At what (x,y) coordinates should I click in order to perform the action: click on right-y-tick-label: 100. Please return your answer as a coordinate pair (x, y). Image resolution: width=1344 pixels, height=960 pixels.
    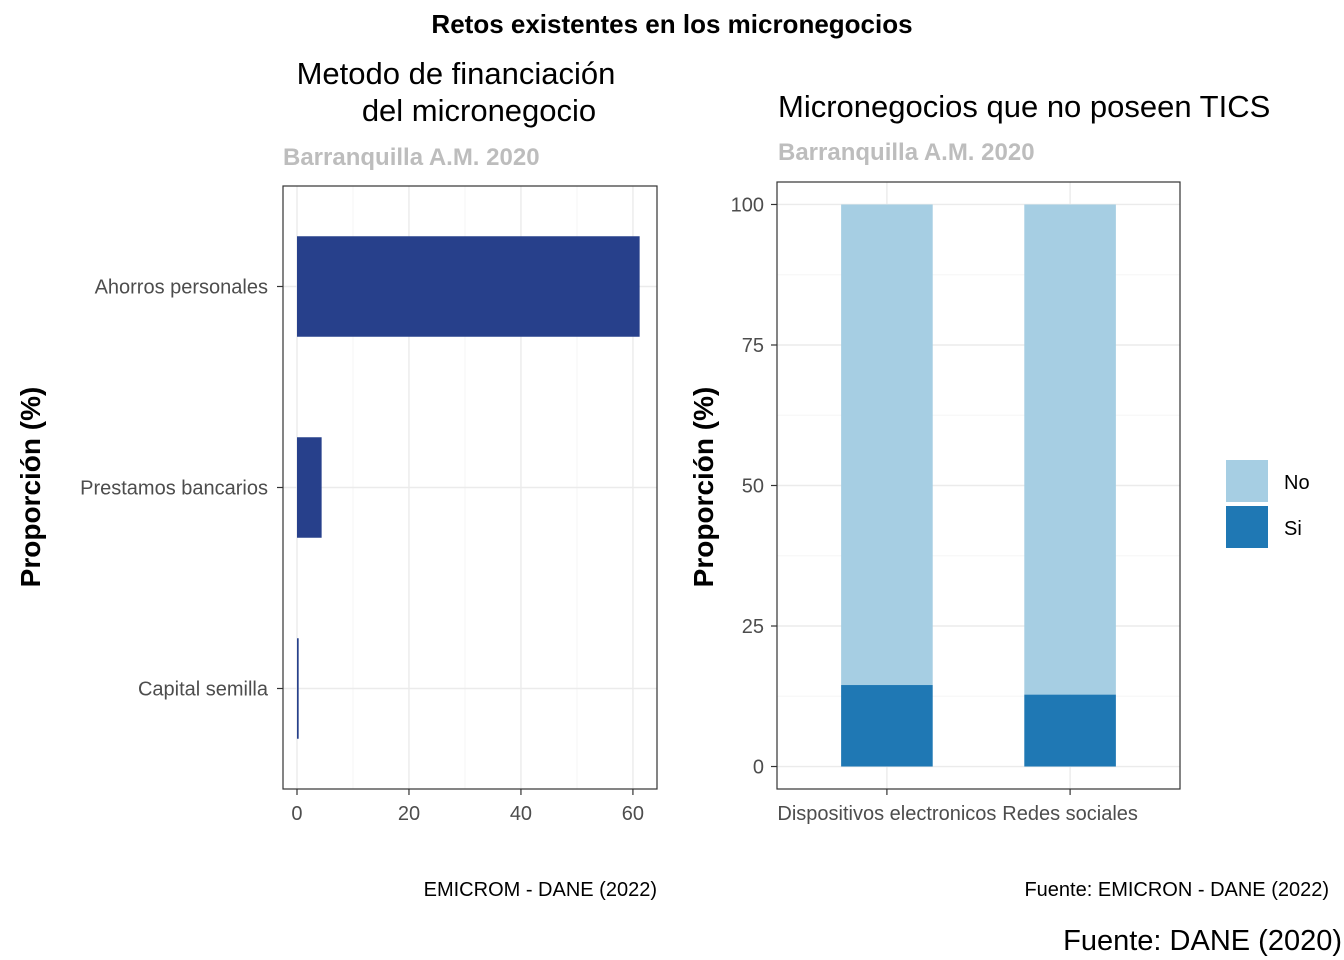
    Looking at the image, I should click on (747, 205).